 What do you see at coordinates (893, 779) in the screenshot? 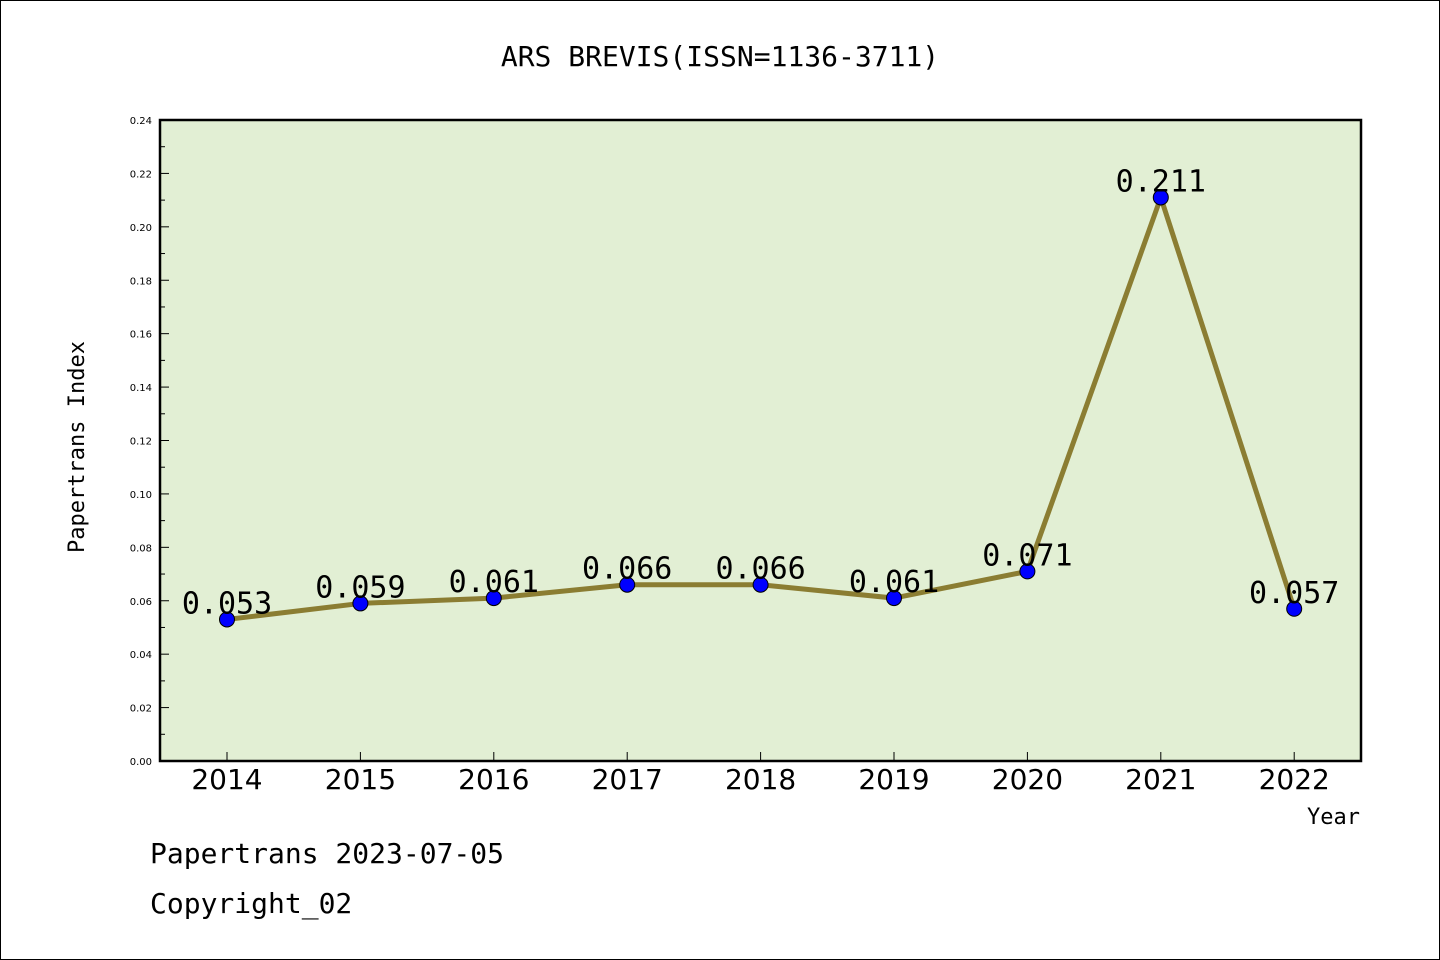
I see `x-tick-label: 2019` at bounding box center [893, 779].